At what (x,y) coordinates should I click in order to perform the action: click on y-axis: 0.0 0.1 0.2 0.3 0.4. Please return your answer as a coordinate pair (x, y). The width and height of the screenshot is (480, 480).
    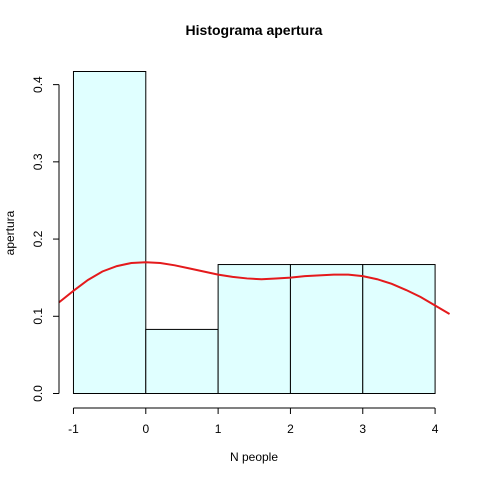
    Looking at the image, I should click on (45, 239).